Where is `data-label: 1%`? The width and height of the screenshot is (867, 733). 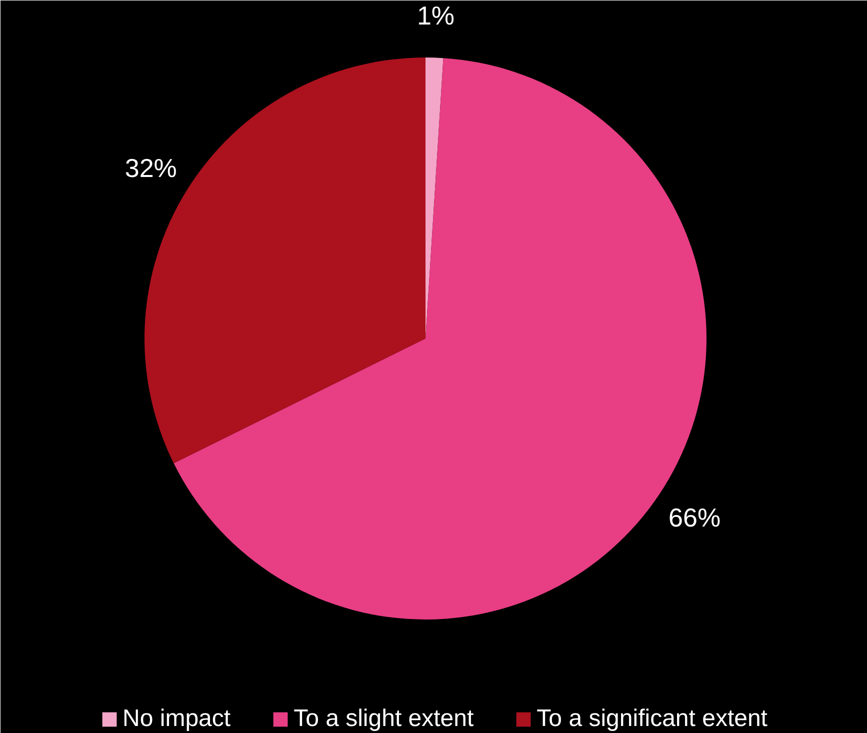 data-label: 1% is located at coordinates (435, 15).